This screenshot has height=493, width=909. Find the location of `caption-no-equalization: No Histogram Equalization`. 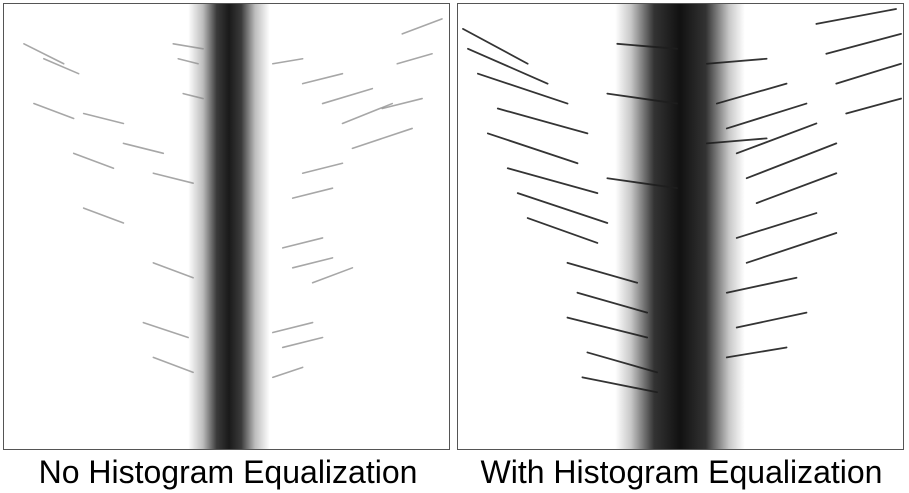

caption-no-equalization: No Histogram Equalization is located at coordinates (228, 472).